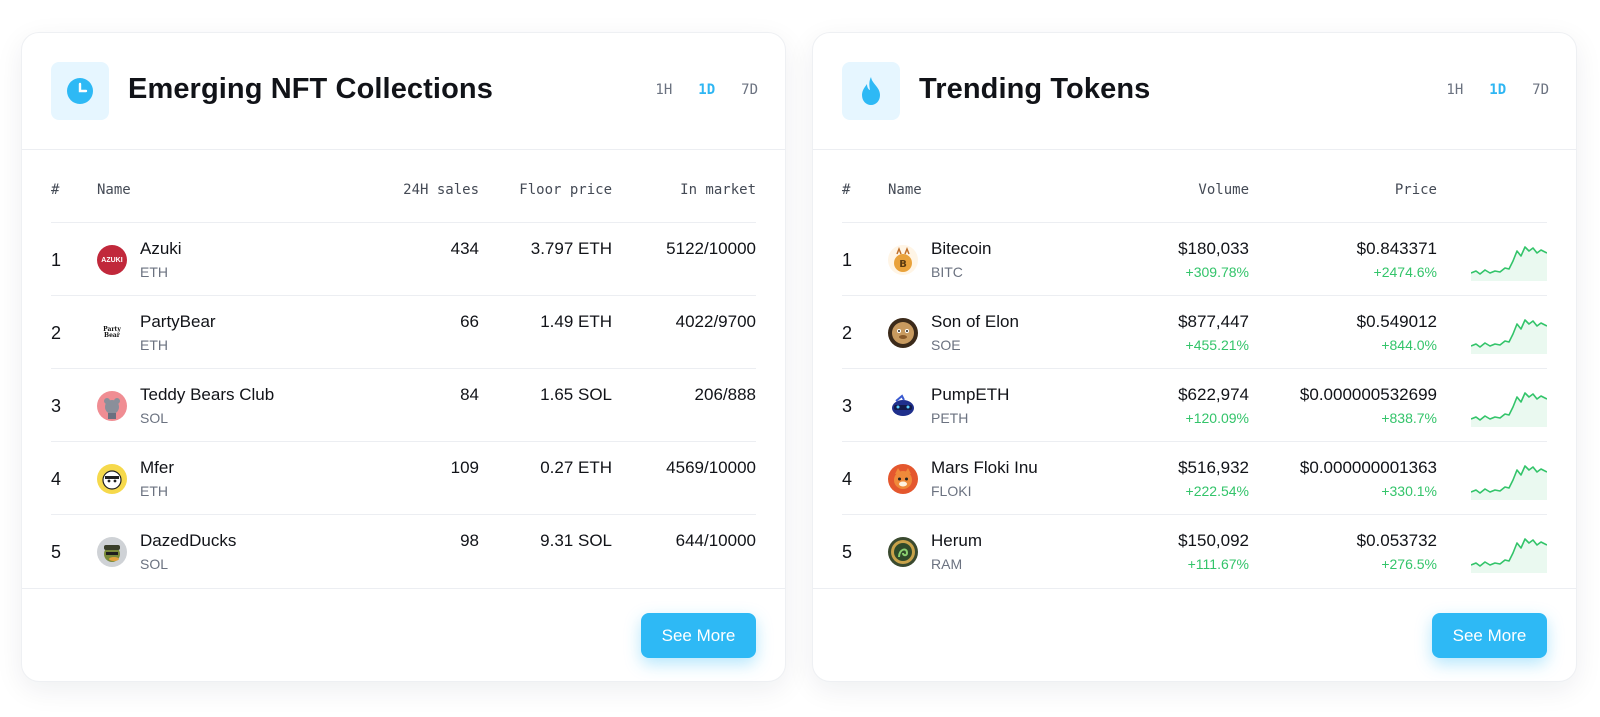 The image size is (1600, 717). What do you see at coordinates (157, 467) in the screenshot?
I see `collection-name: Mfer` at bounding box center [157, 467].